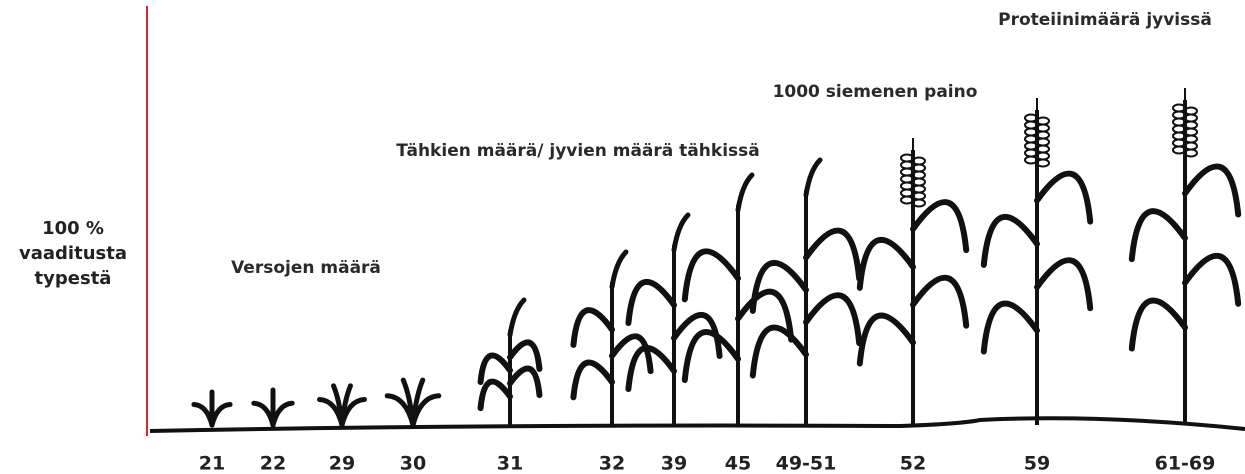 The image size is (1245, 474). What do you see at coordinates (674, 463) in the screenshot?
I see `stage-label: 39` at bounding box center [674, 463].